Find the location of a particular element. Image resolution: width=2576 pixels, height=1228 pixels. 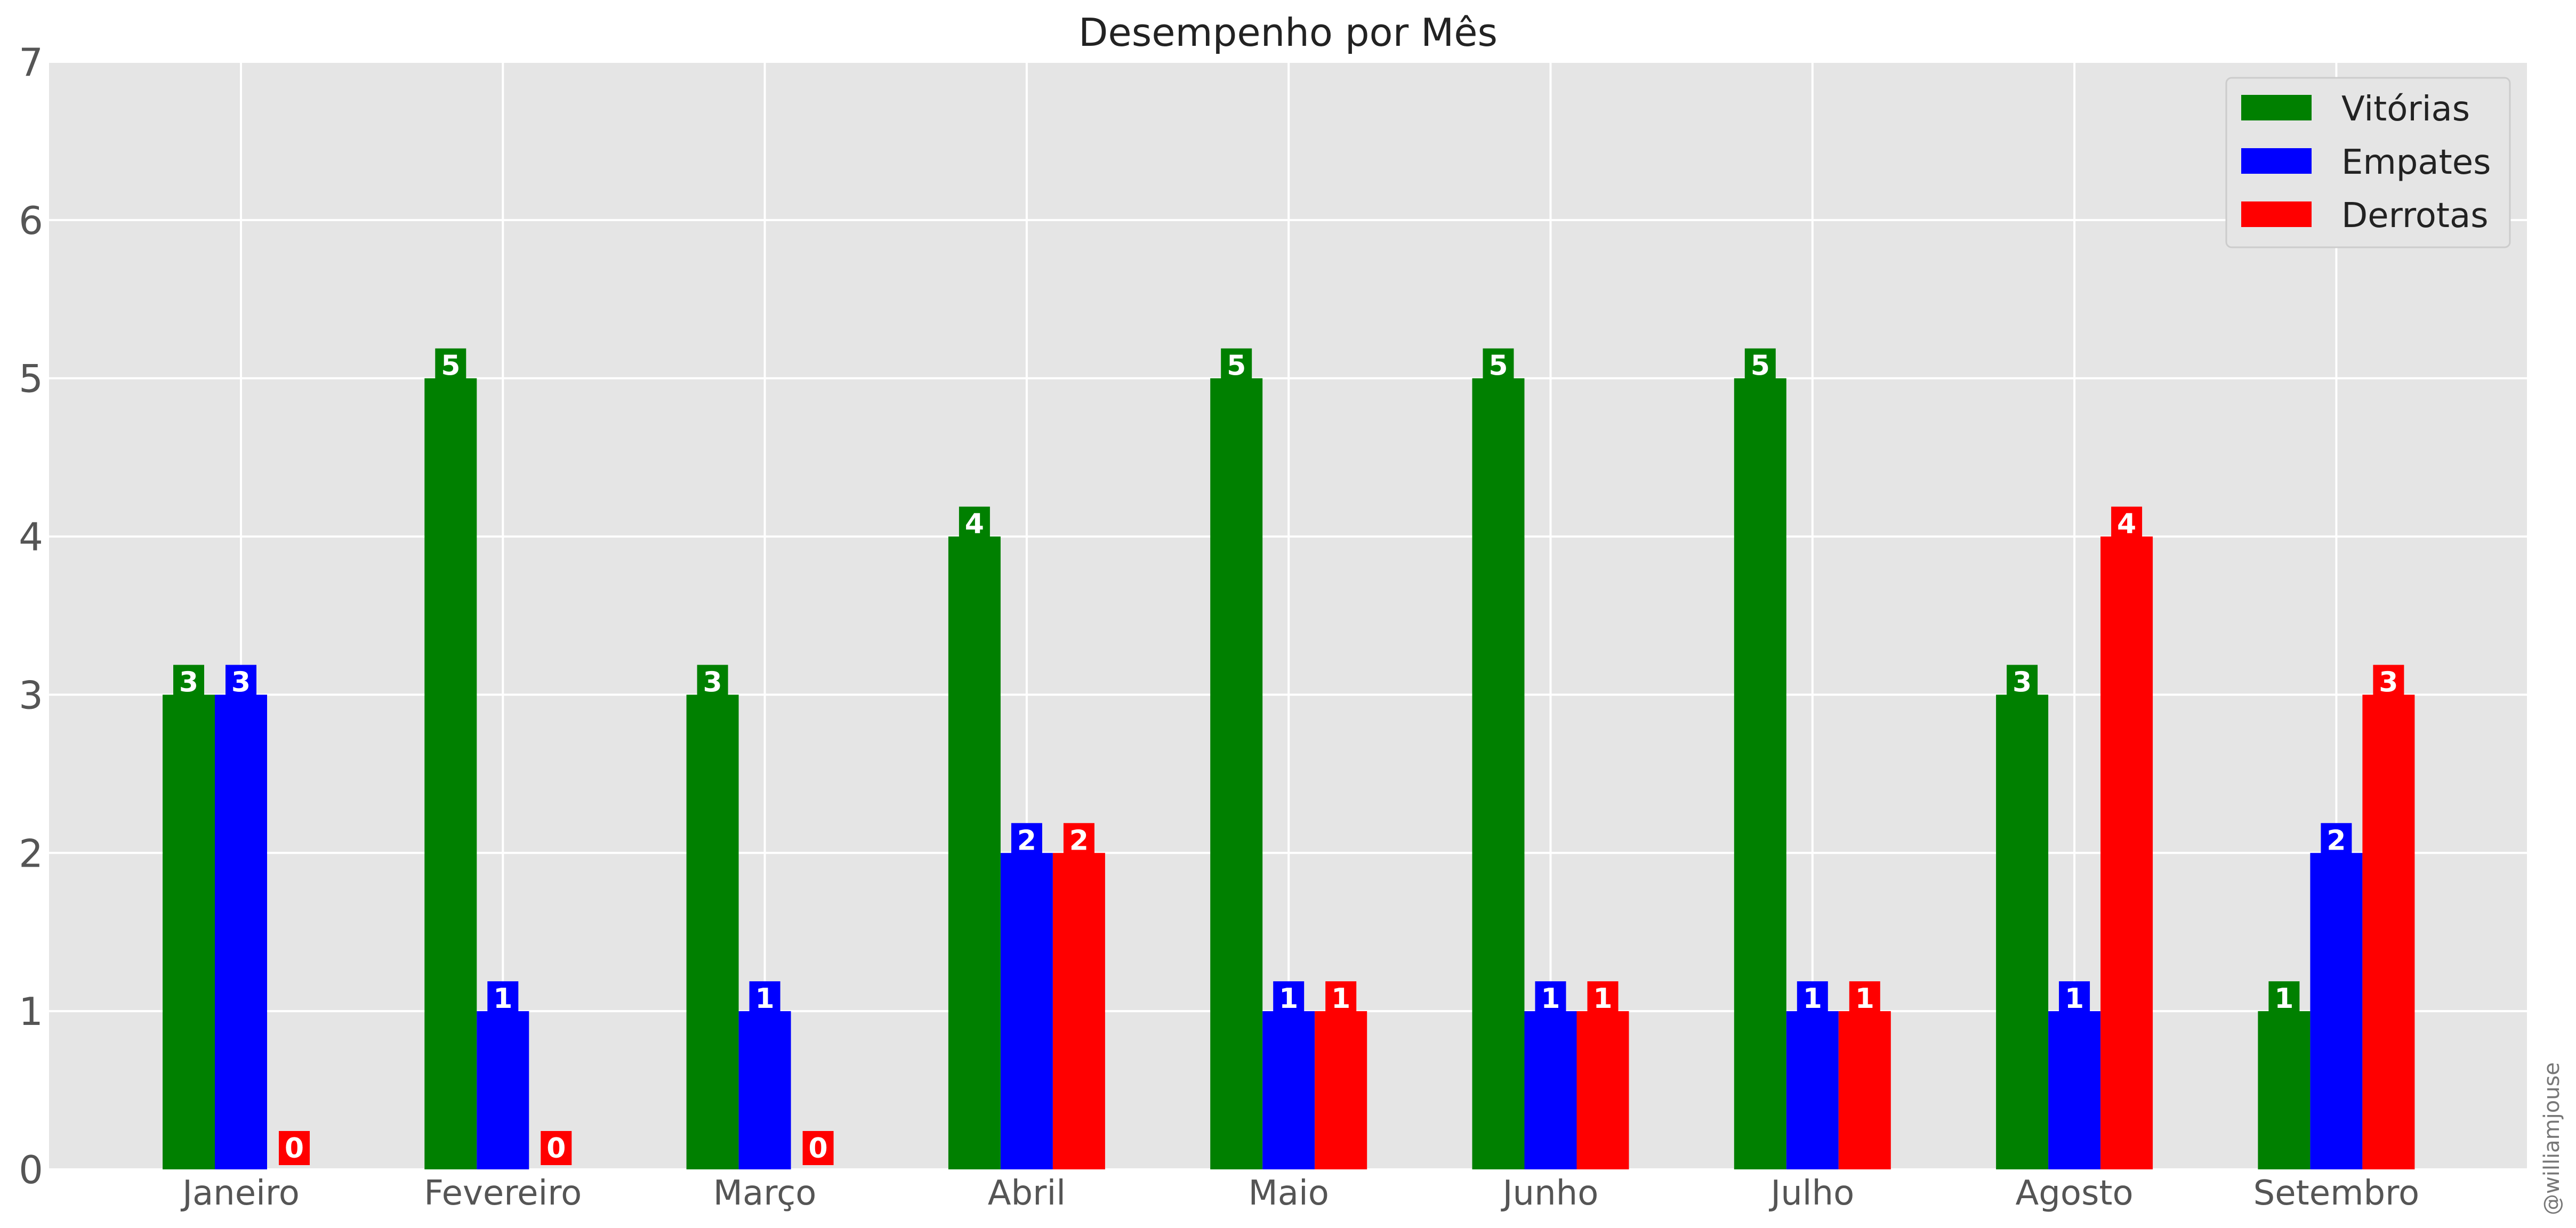

x-tick-label: Setembro is located at coordinates (2336, 1193).